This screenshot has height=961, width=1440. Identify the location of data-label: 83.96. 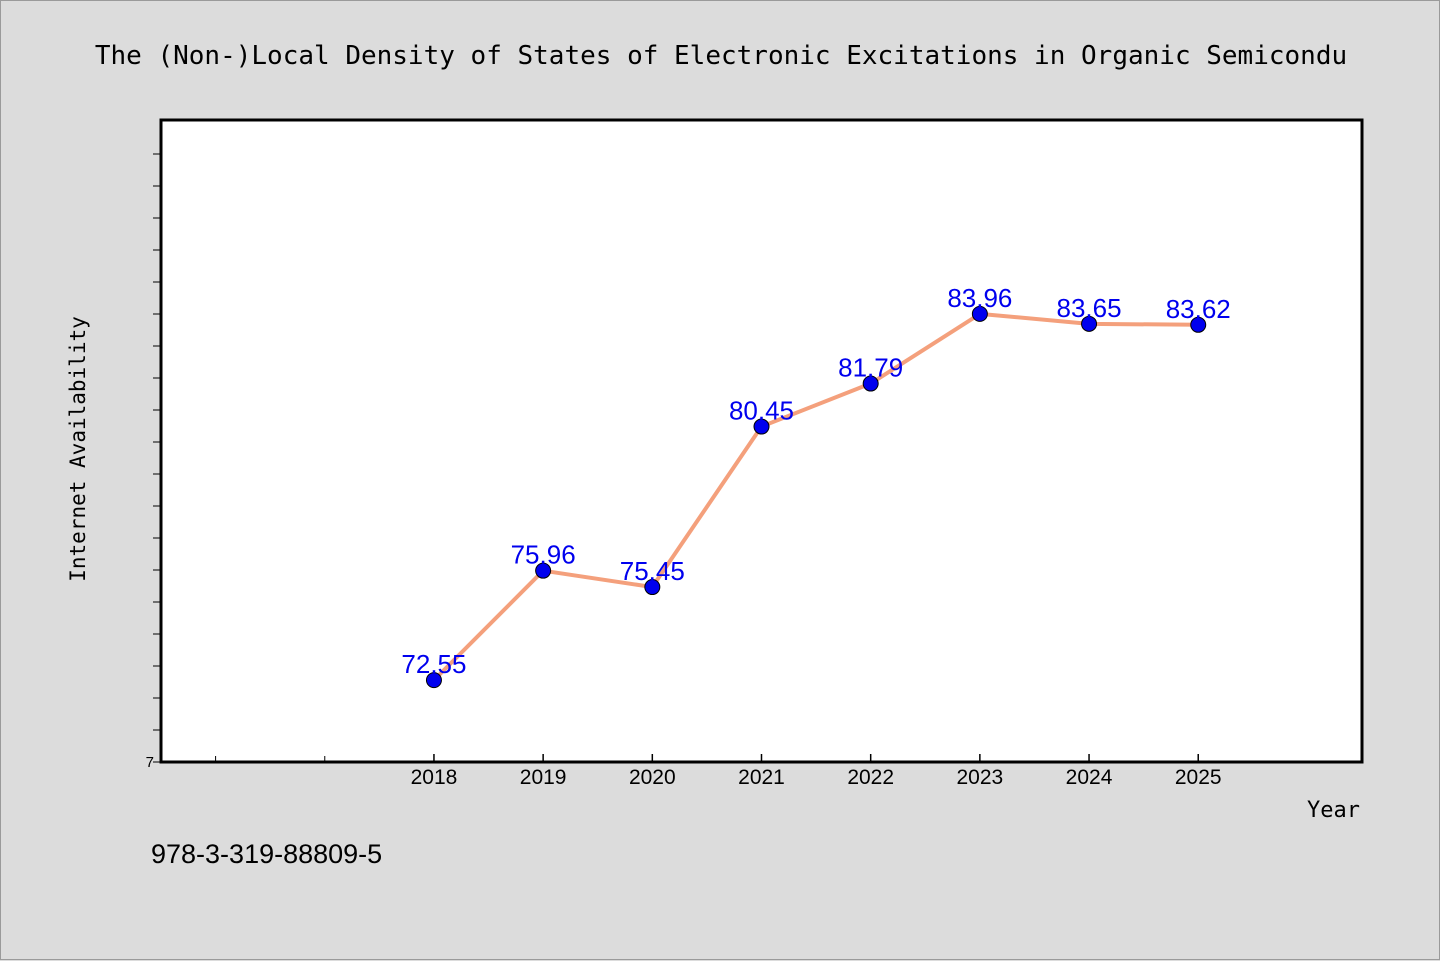
(979, 298).